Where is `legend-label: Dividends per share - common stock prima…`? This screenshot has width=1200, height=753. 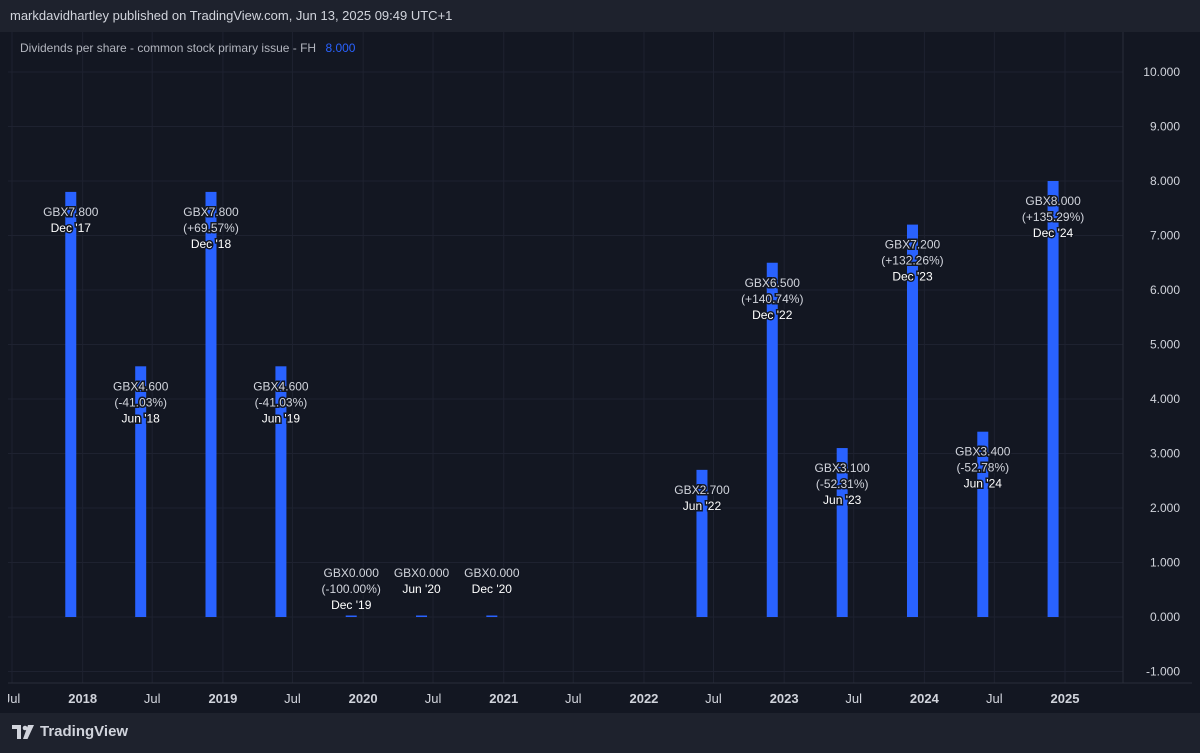 legend-label: Dividends per share - common stock prima… is located at coordinates (168, 48).